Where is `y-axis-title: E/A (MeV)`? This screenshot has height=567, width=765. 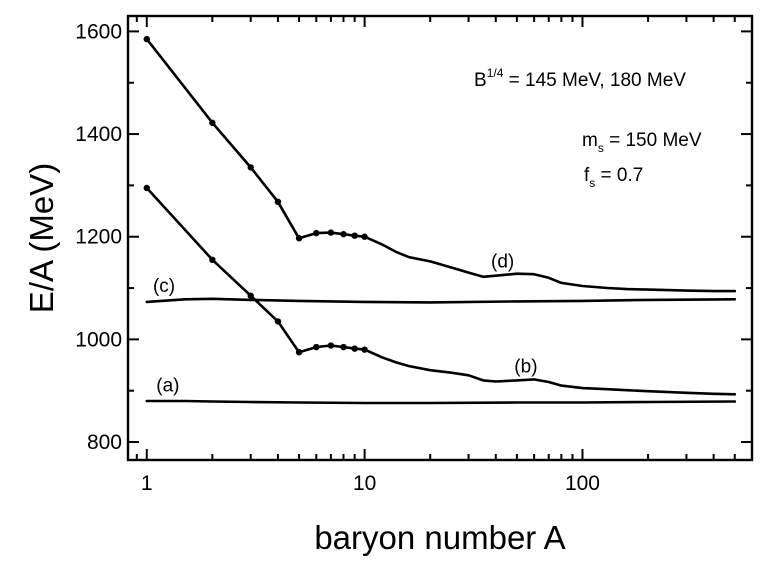 y-axis-title: E/A (MeV) is located at coordinates (41, 238).